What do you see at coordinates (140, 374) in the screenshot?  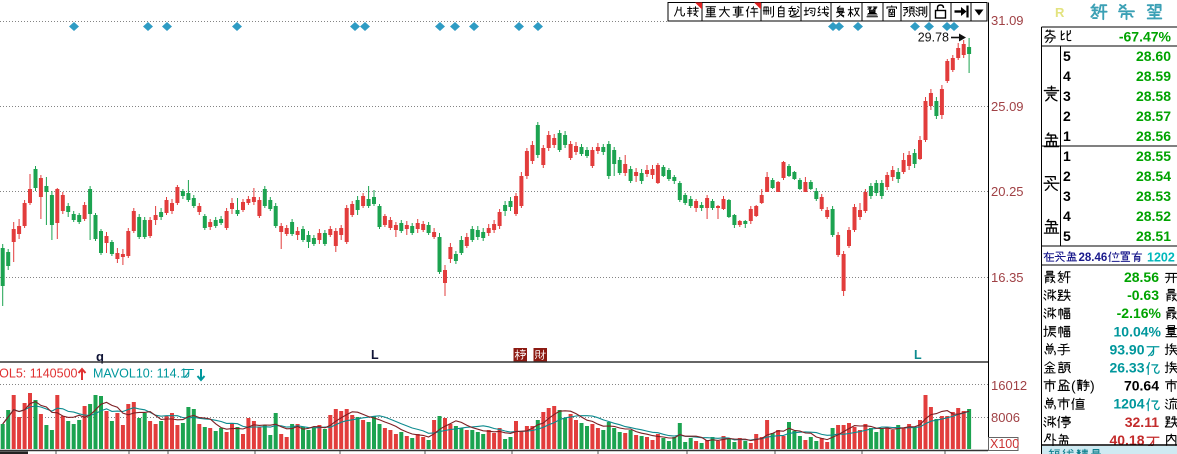 I see `svg-text: MAVOL10: 114.1` at bounding box center [140, 374].